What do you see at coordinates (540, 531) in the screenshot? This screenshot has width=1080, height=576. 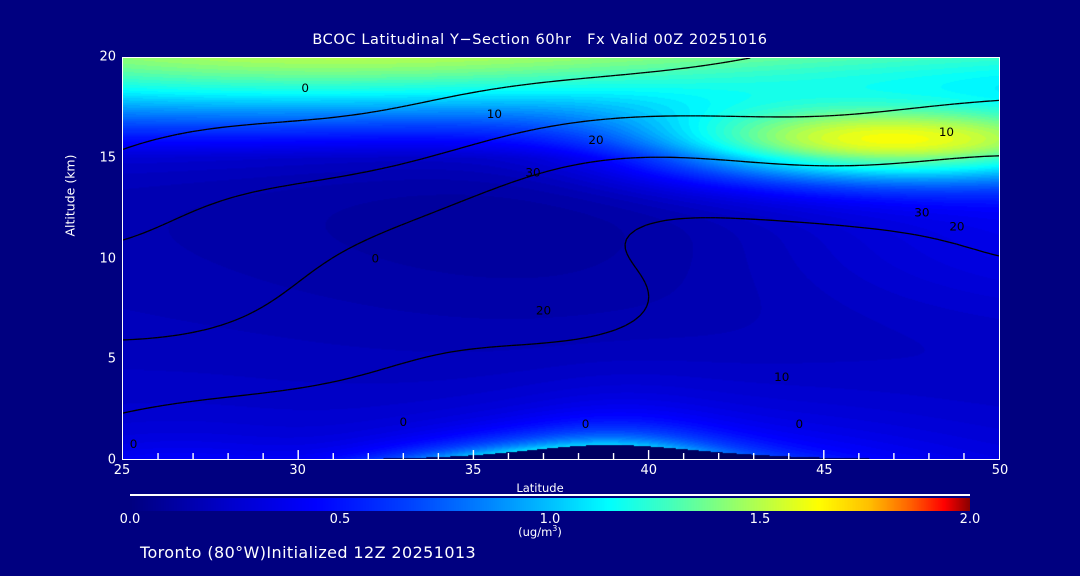 I see `colorbar-units: (ug/m3)` at bounding box center [540, 531].